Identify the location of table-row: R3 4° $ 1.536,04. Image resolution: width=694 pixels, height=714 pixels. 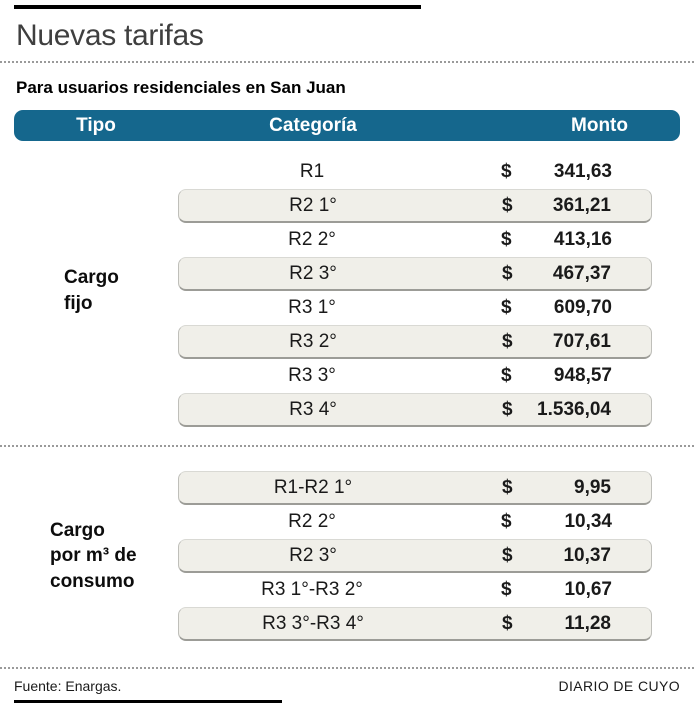
(415, 410).